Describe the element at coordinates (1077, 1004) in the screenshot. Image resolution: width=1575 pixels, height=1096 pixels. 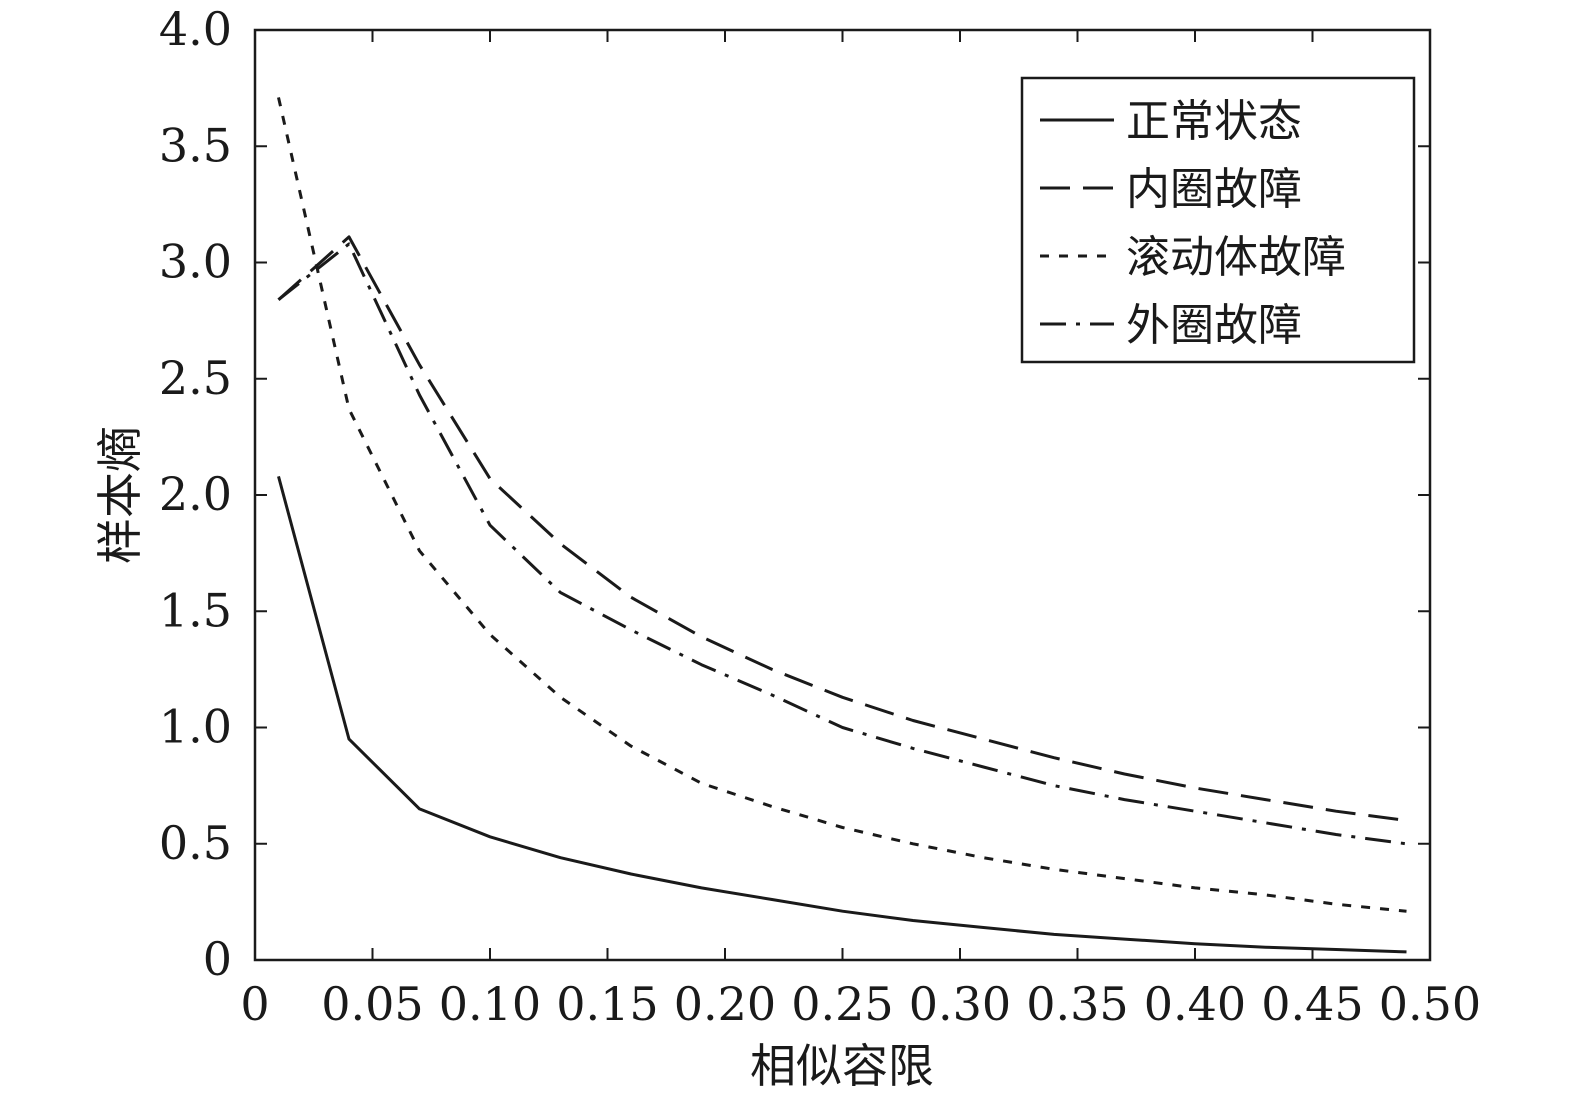
I see `x-tick-label: 0.35` at that location.